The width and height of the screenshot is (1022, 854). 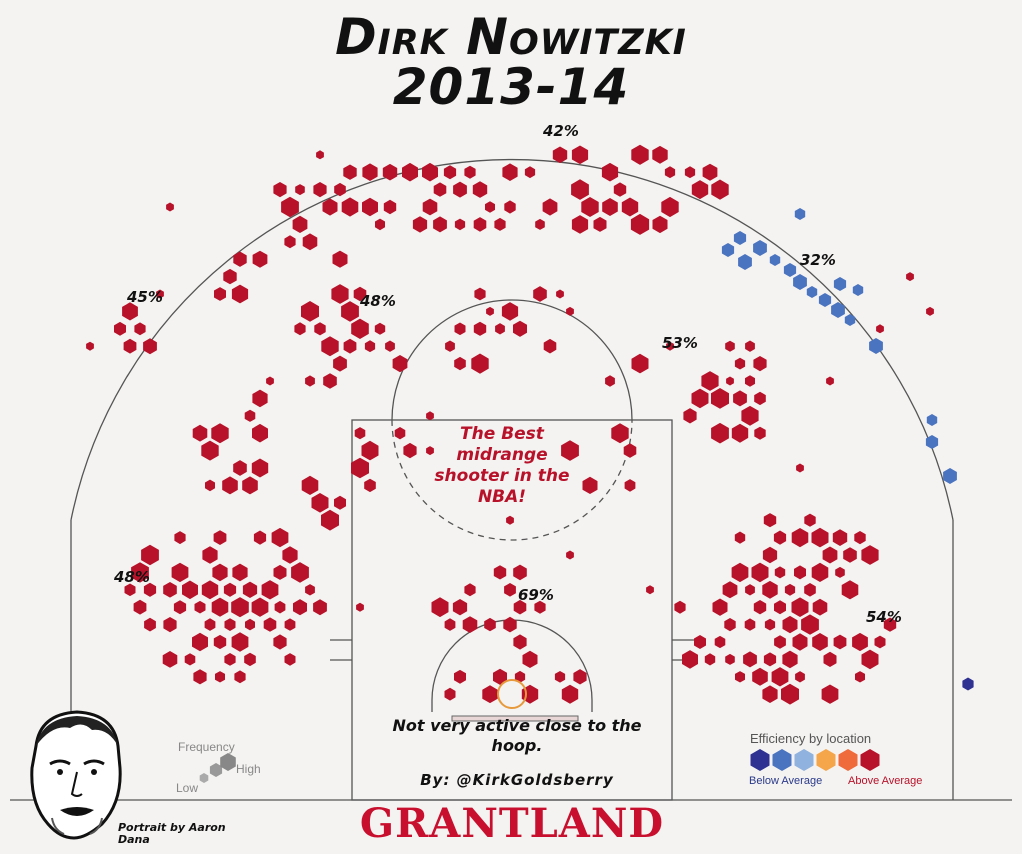 I want to click on efficiency-legend-above: Above Average, so click(x=885, y=781).